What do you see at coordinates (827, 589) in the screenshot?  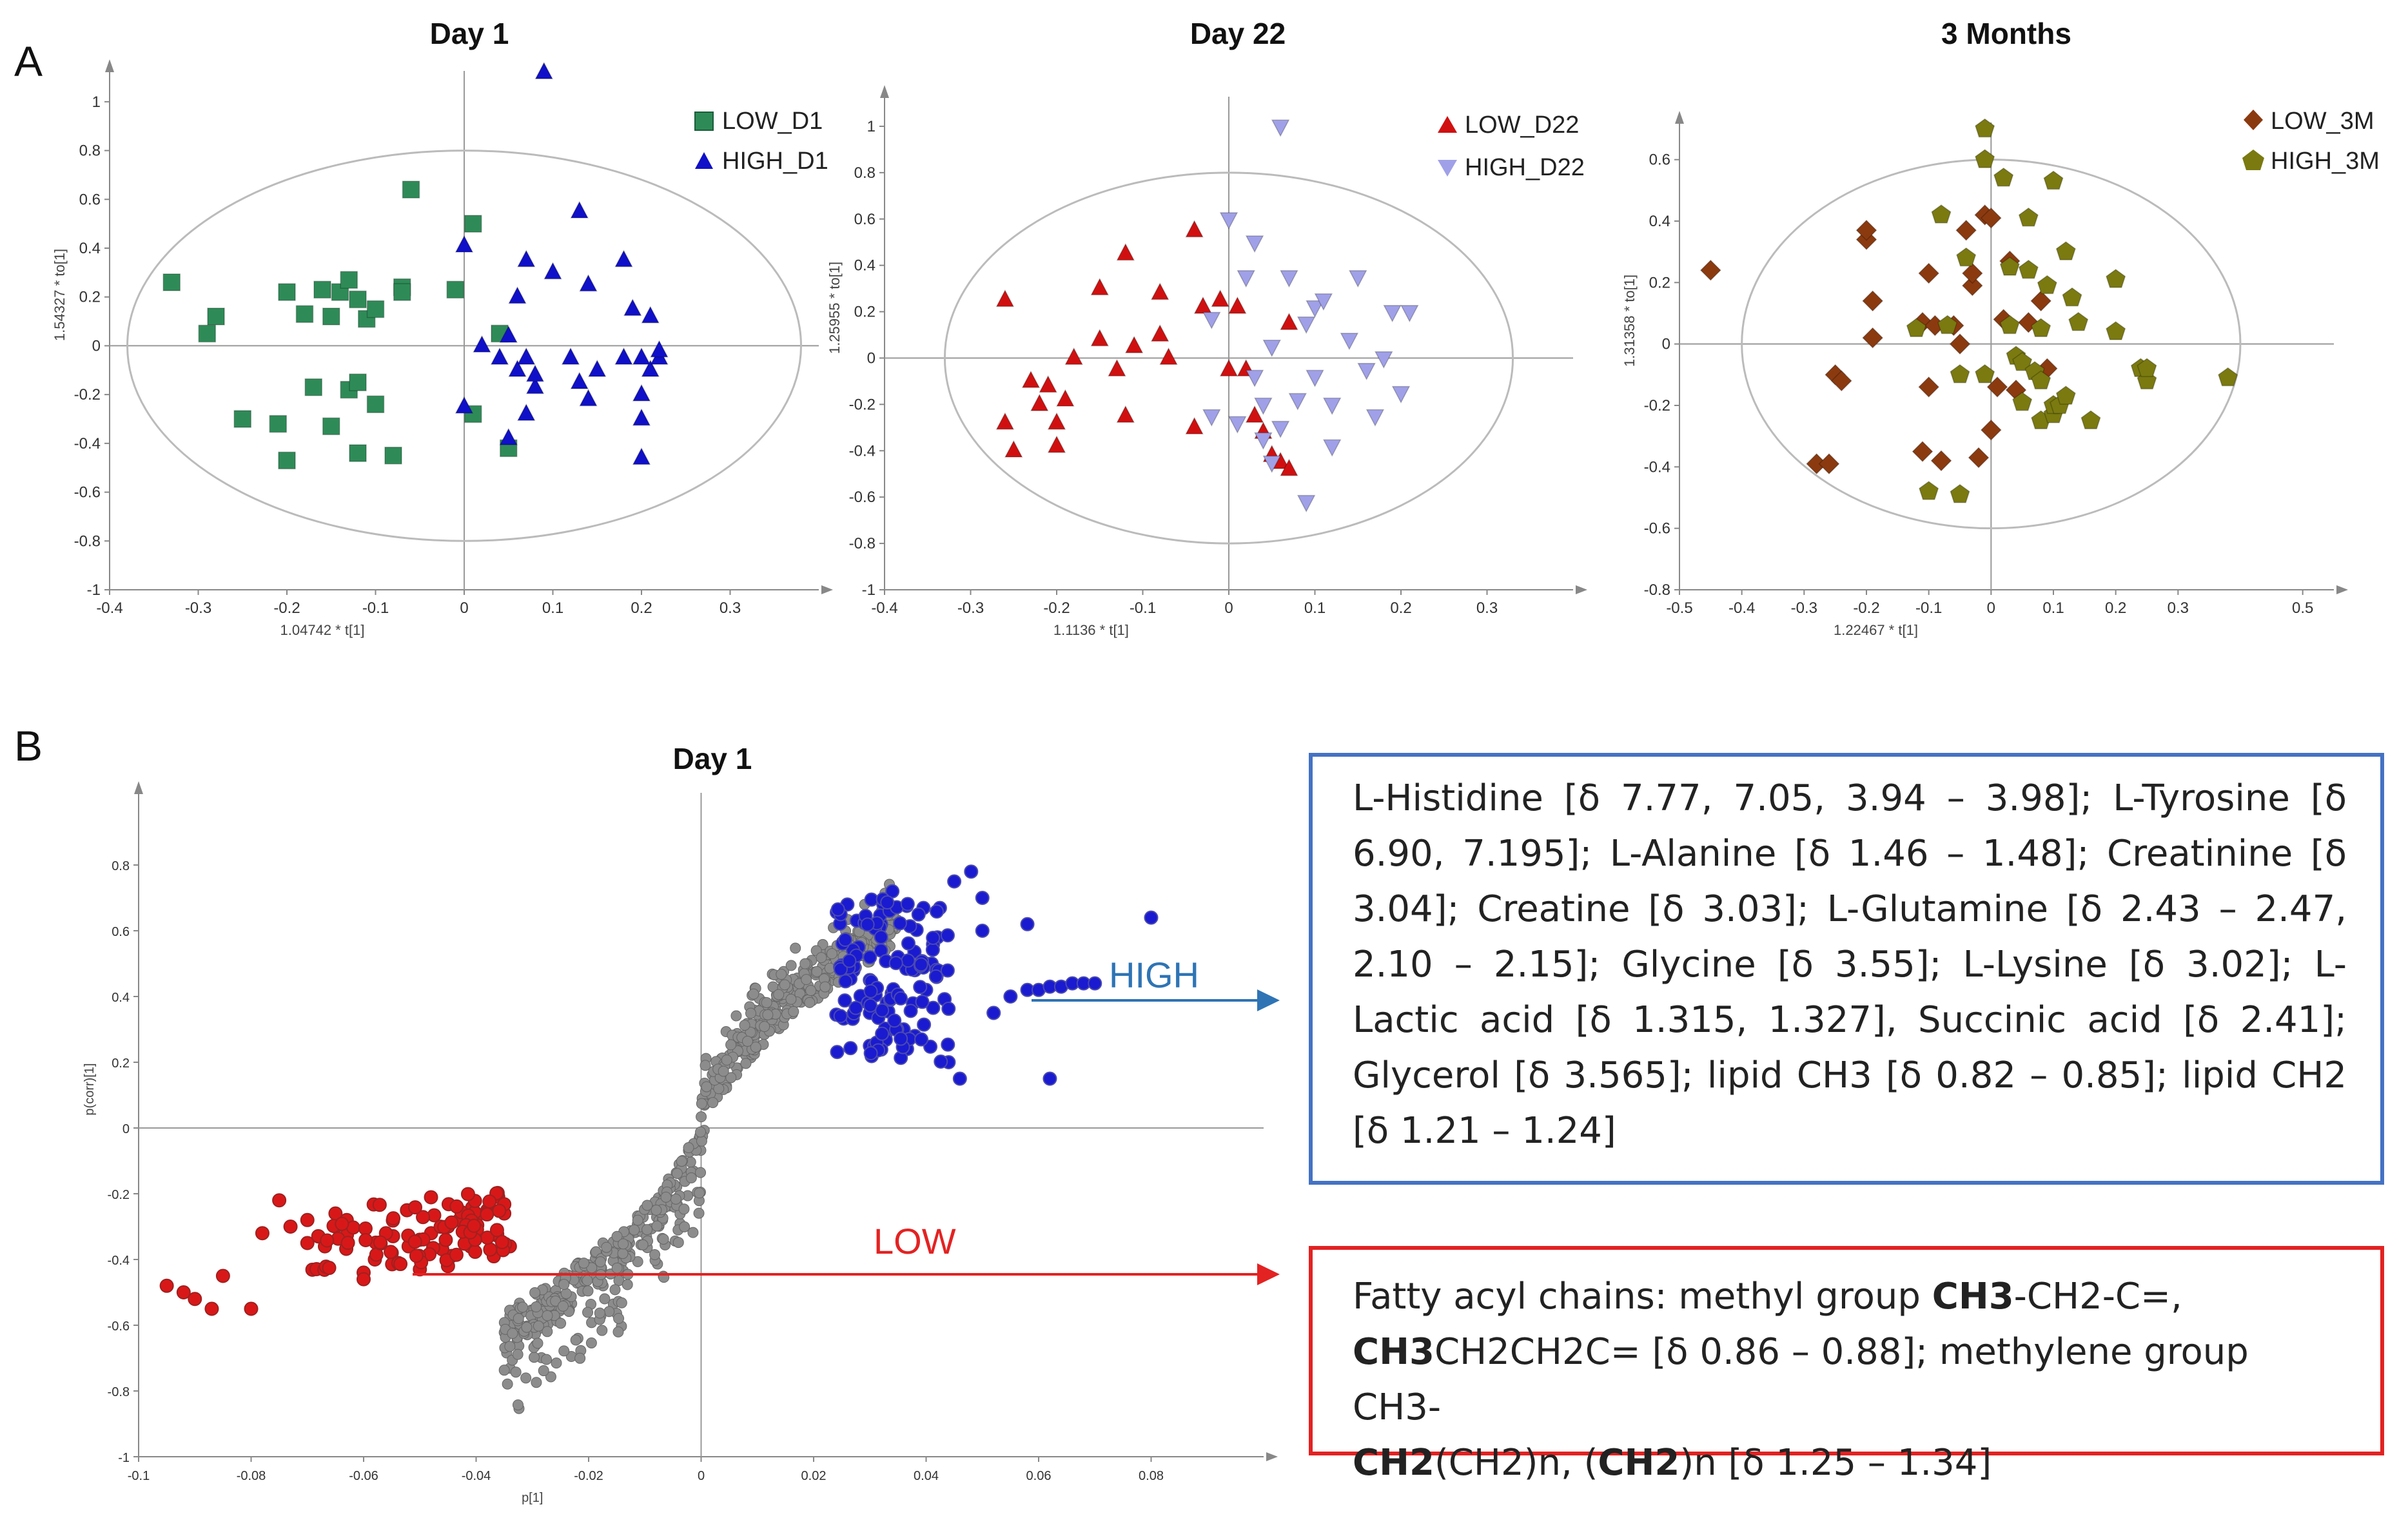 I see `x-axis-arrow` at bounding box center [827, 589].